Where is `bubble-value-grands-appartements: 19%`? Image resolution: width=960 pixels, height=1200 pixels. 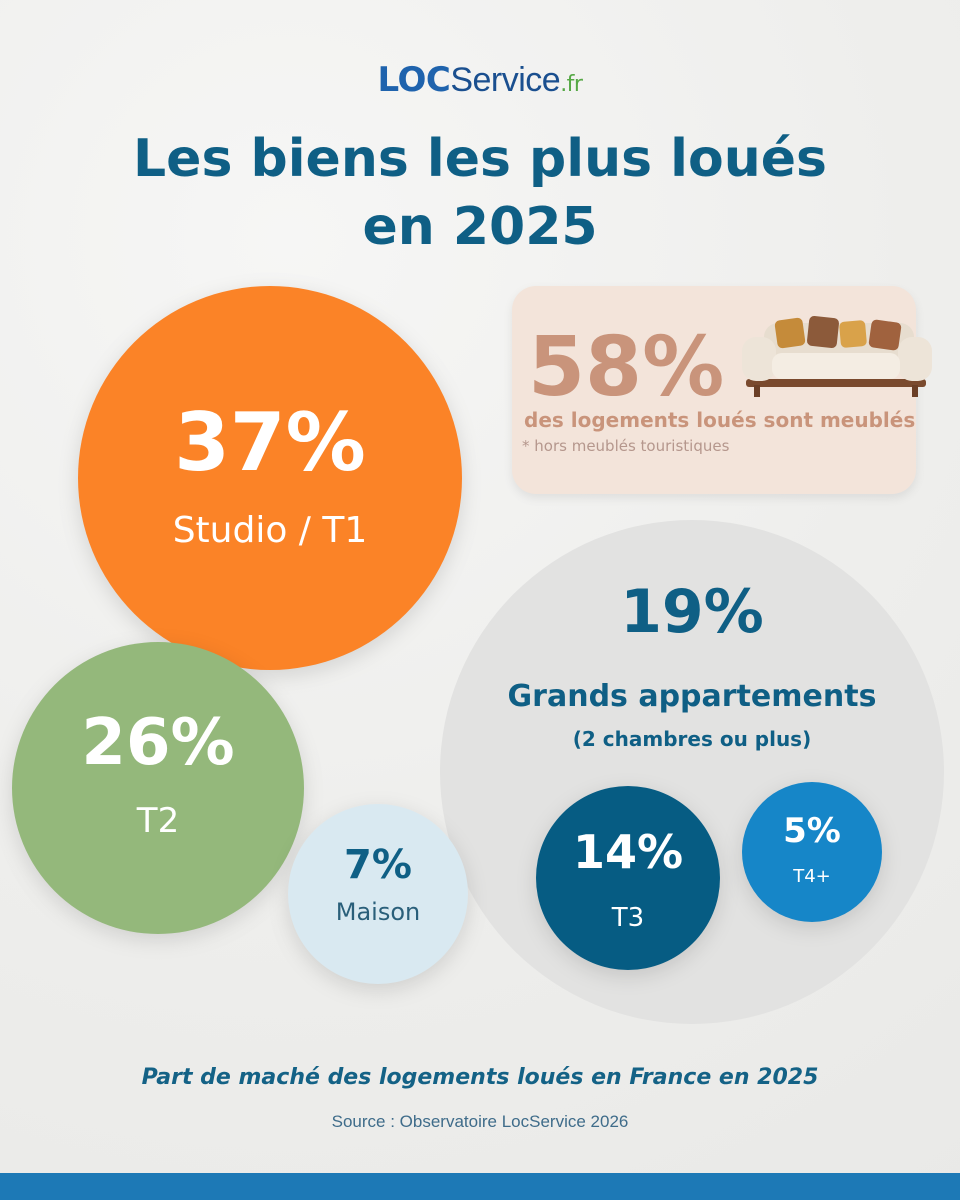
bubble-value-grands-appartements: 19% is located at coordinates (692, 612).